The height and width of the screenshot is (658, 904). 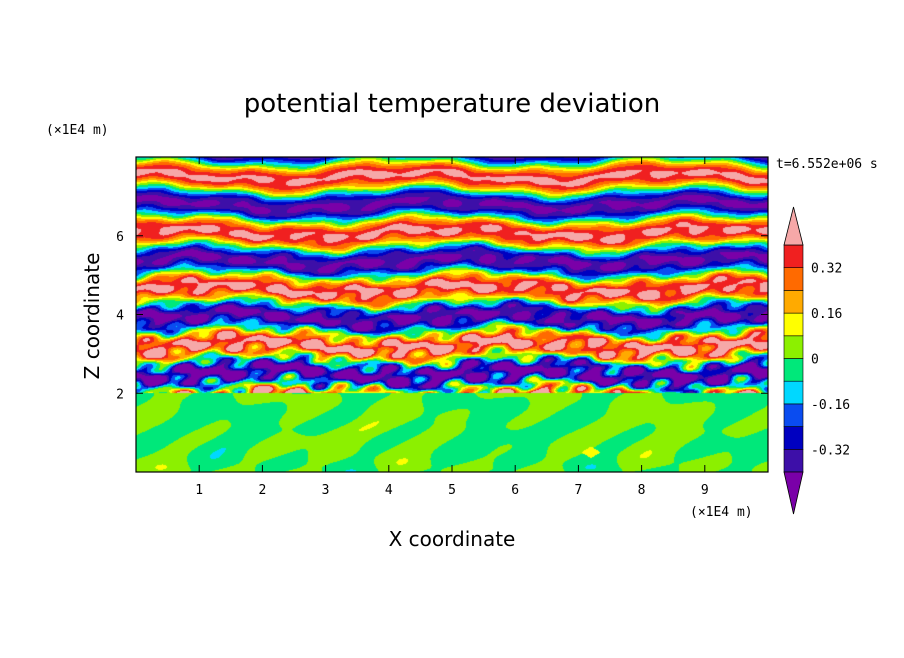 What do you see at coordinates (721, 512) in the screenshot?
I see `x-unit-label: (×1E4 m)` at bounding box center [721, 512].